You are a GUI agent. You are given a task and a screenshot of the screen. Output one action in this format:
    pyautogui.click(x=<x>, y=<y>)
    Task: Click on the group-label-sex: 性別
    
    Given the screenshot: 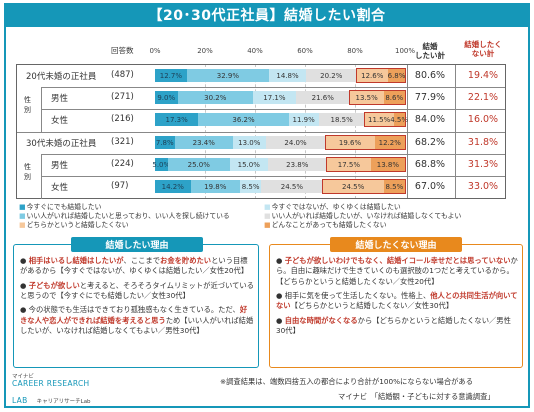 What is the action you would take?
    pyautogui.click(x=27, y=172)
    